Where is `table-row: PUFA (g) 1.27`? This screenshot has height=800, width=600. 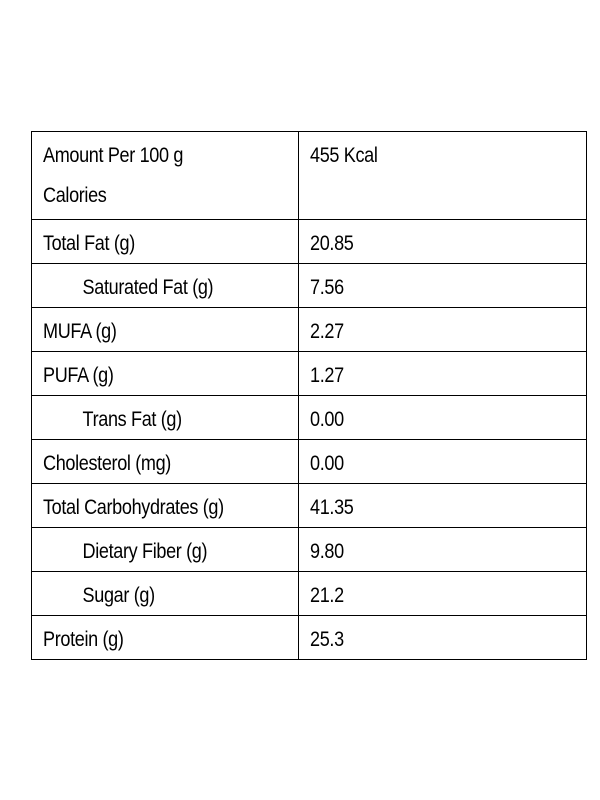 table-row: PUFA (g) 1.27 is located at coordinates (309, 373).